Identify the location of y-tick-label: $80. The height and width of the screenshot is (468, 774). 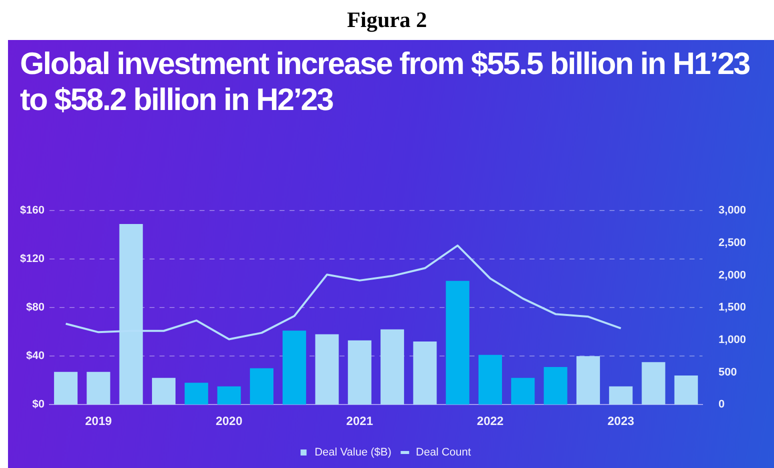
(35, 308).